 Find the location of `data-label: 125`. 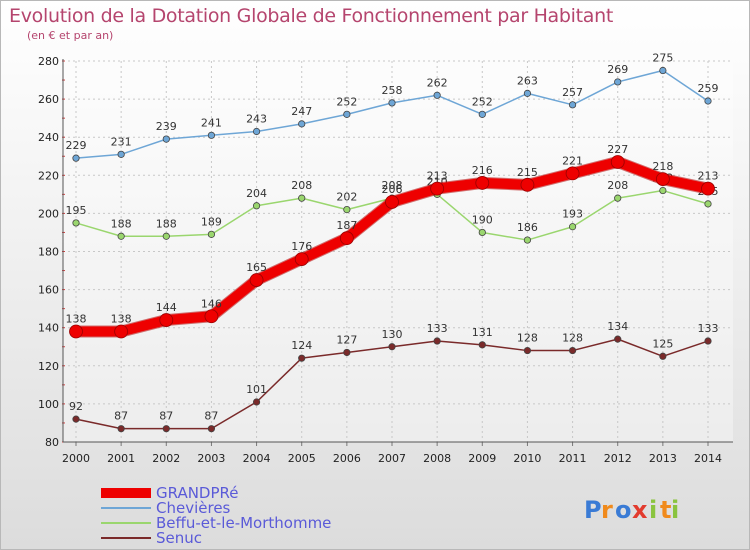

data-label: 125 is located at coordinates (662, 343).